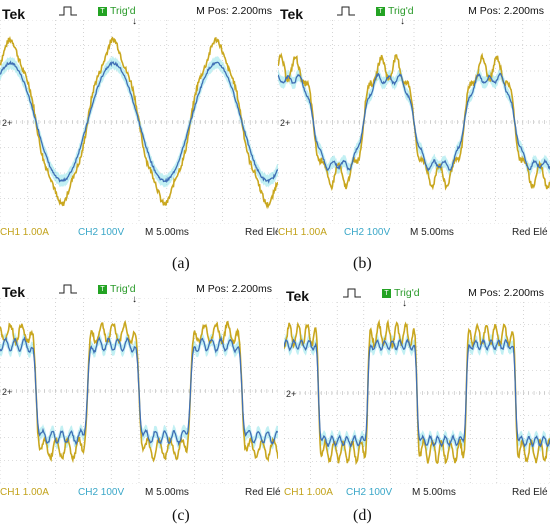 The height and width of the screenshot is (527, 550). What do you see at coordinates (362, 515) in the screenshot?
I see `caption-d: (d)` at bounding box center [362, 515].